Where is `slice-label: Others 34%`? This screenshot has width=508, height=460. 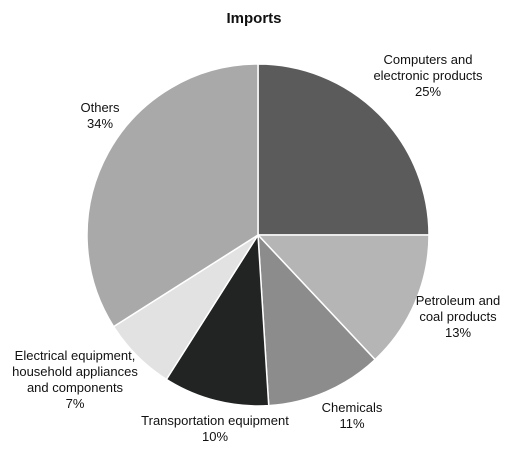 slice-label: Others 34% is located at coordinates (100, 116).